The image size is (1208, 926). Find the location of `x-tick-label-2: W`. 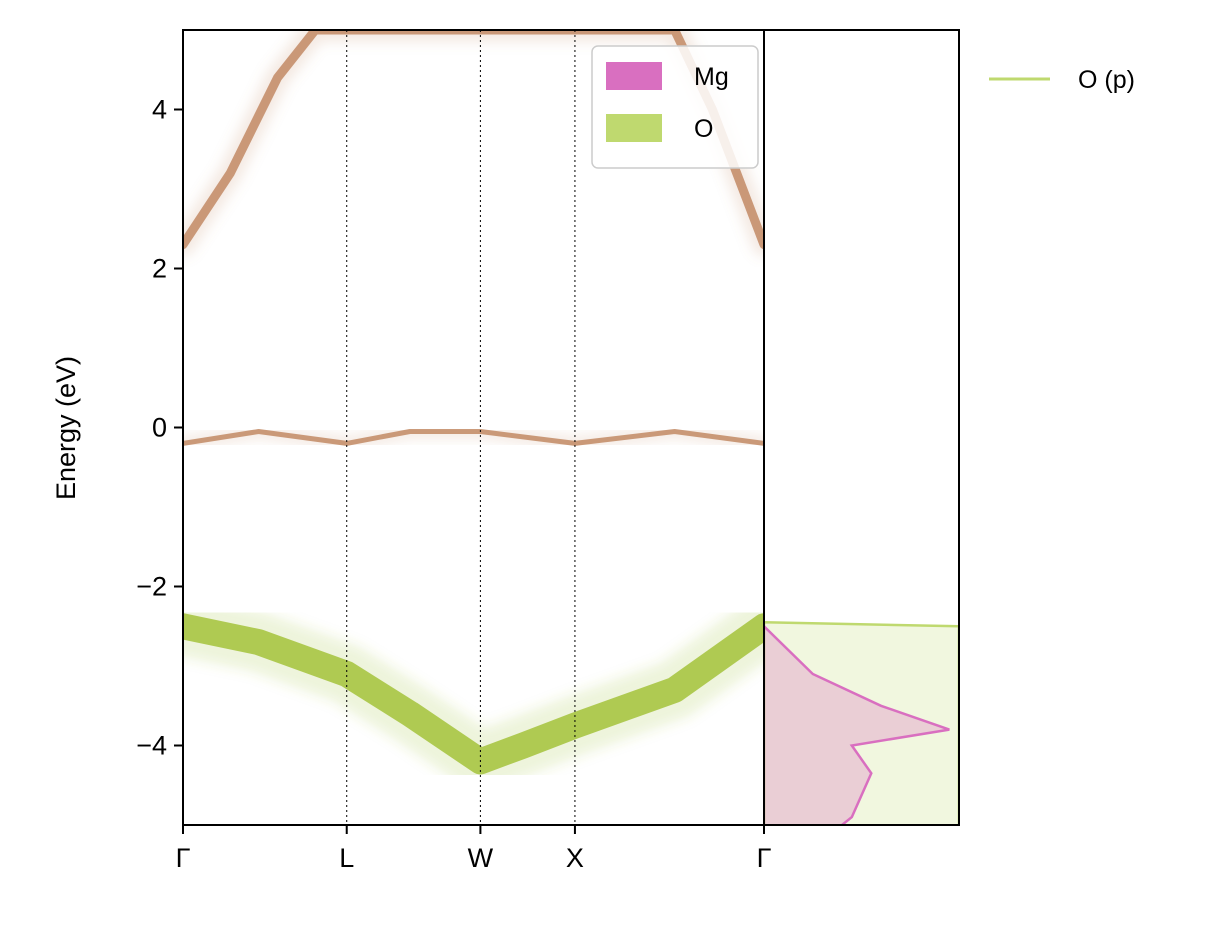

x-tick-label-2: W is located at coordinates (481, 858).